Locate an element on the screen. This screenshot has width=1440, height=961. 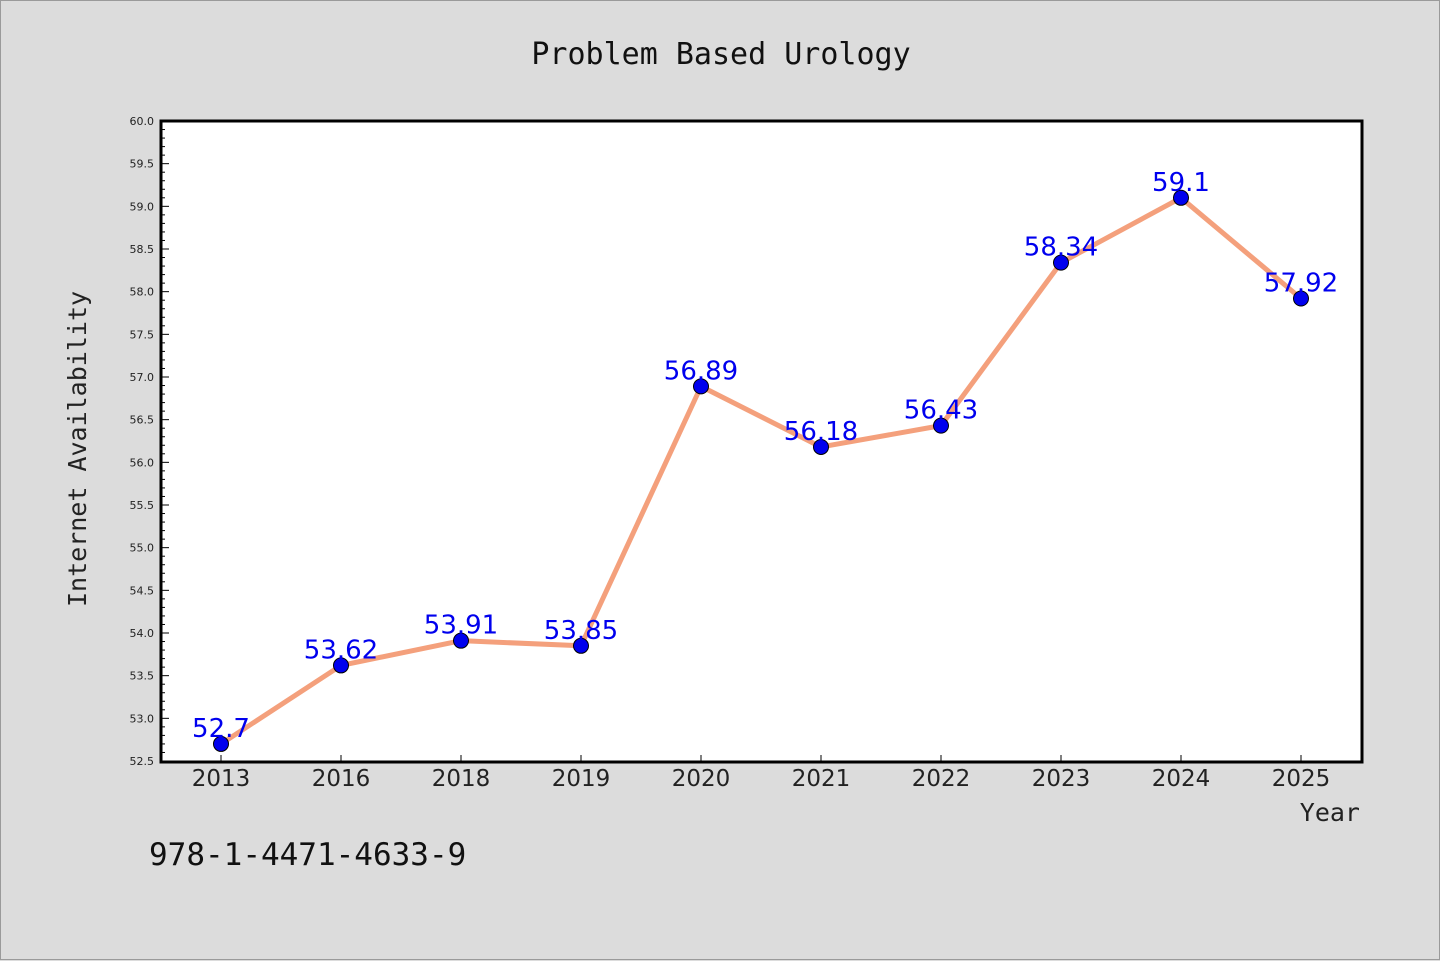
x-axis: 2013 2016 2018 2019 2020 2021 2022 2023 2024 2025 is located at coordinates (761, 773).